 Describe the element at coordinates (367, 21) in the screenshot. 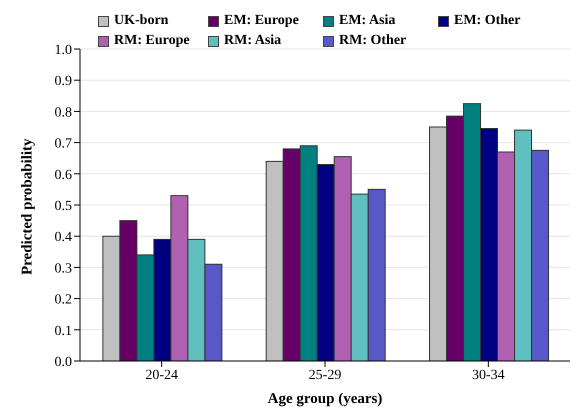

I see `legend-label: EM: Asia` at that location.